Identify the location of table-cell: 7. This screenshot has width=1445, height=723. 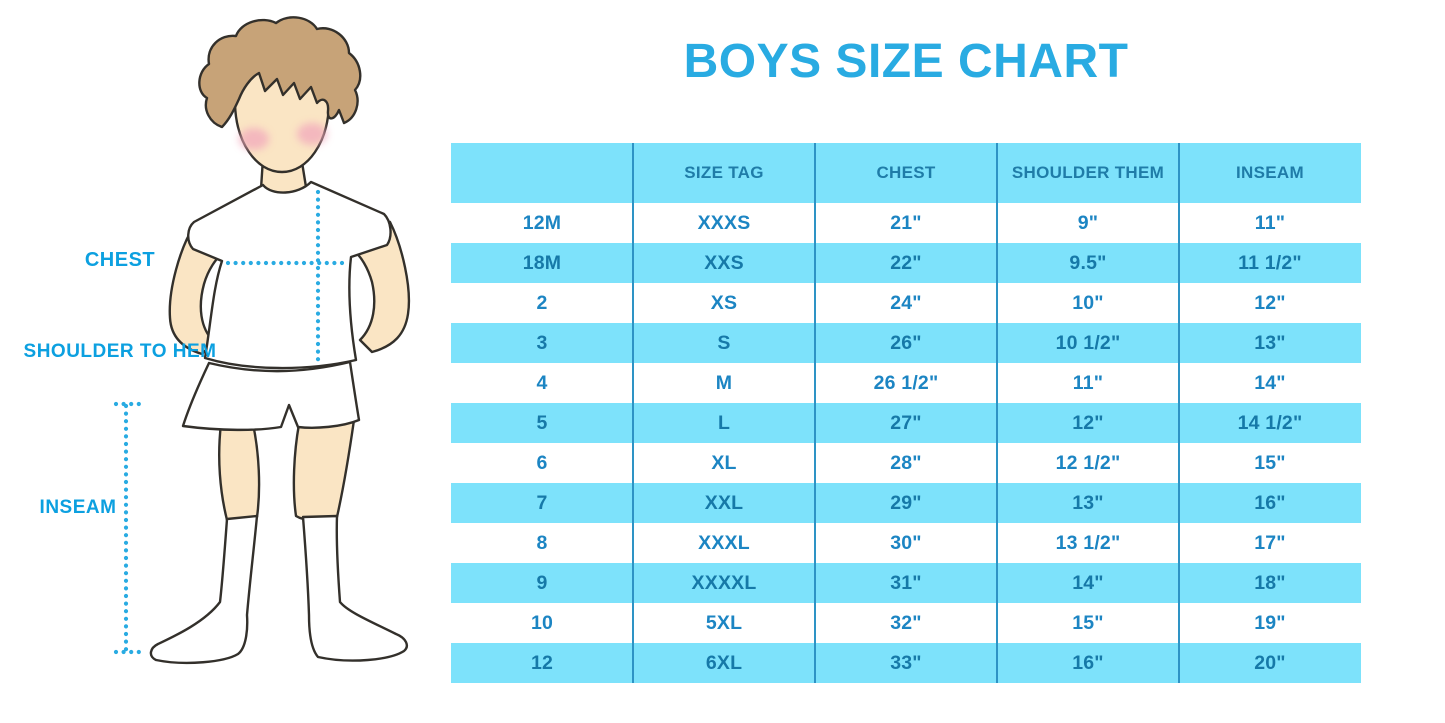
(542, 502).